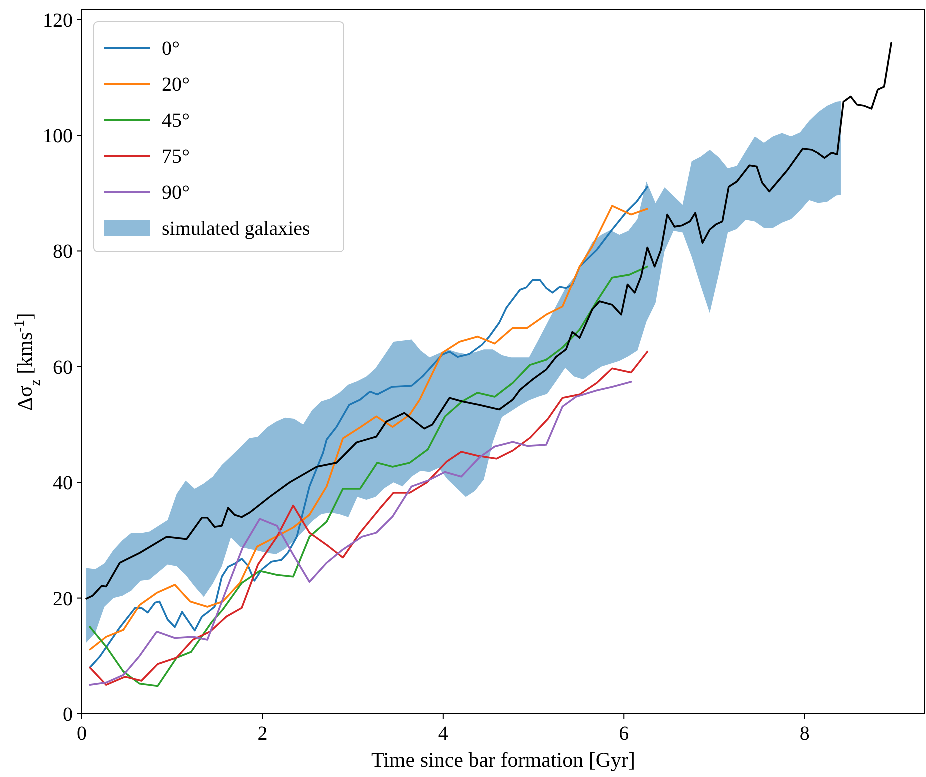 The width and height of the screenshot is (926, 777). What do you see at coordinates (171, 49) in the screenshot?
I see `legend-label: 0°` at bounding box center [171, 49].